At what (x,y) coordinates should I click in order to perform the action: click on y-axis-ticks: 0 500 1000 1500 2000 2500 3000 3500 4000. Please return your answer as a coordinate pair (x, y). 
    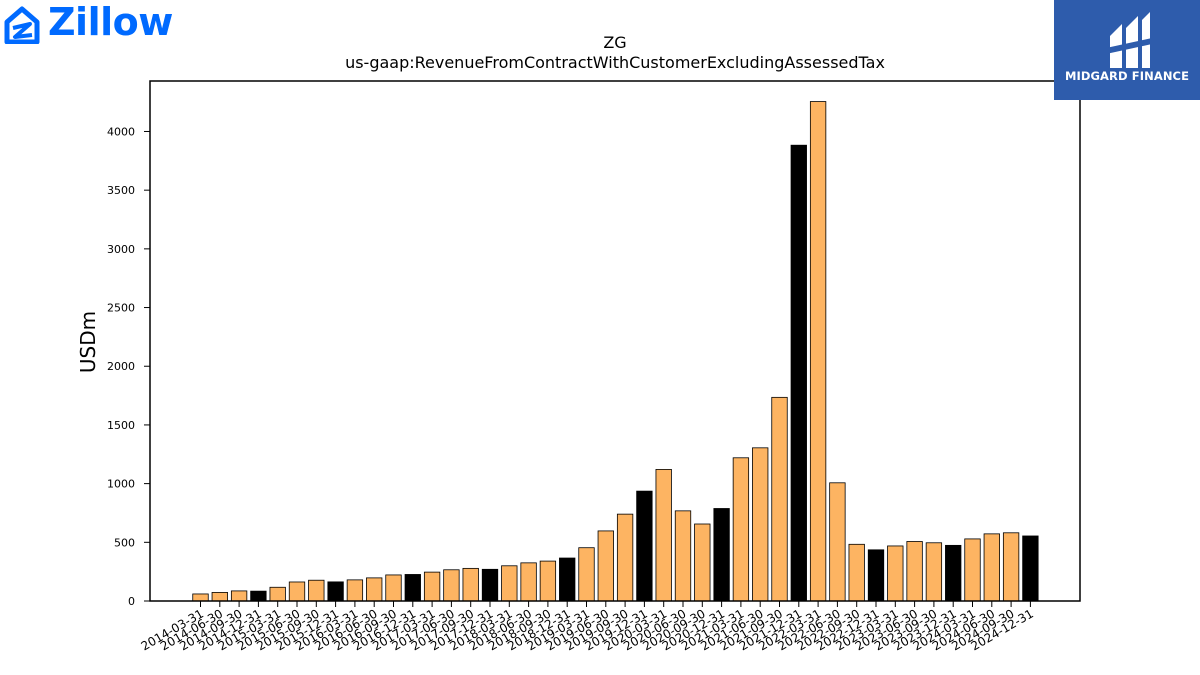
    Looking at the image, I should click on (128, 366).